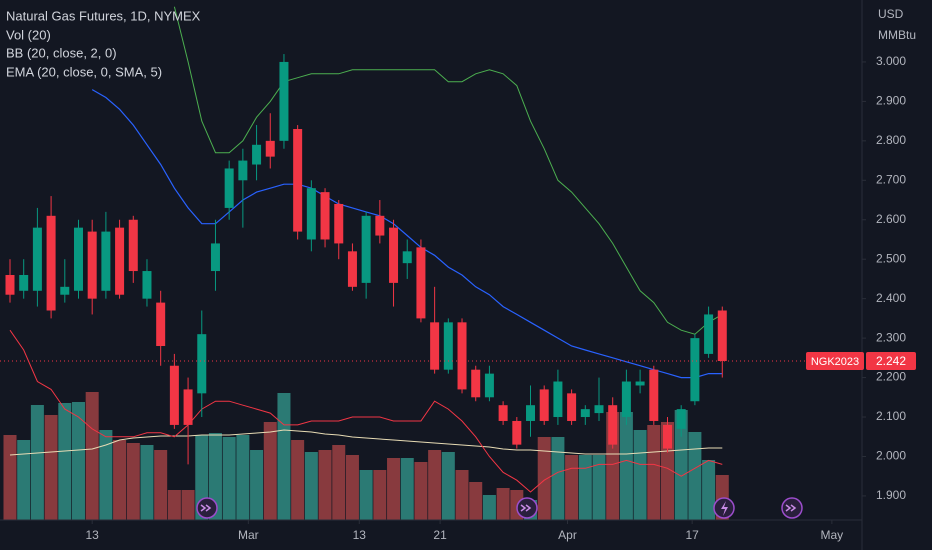  What do you see at coordinates (891, 101) in the screenshot?
I see `y-tick-label: 2.900` at bounding box center [891, 101].